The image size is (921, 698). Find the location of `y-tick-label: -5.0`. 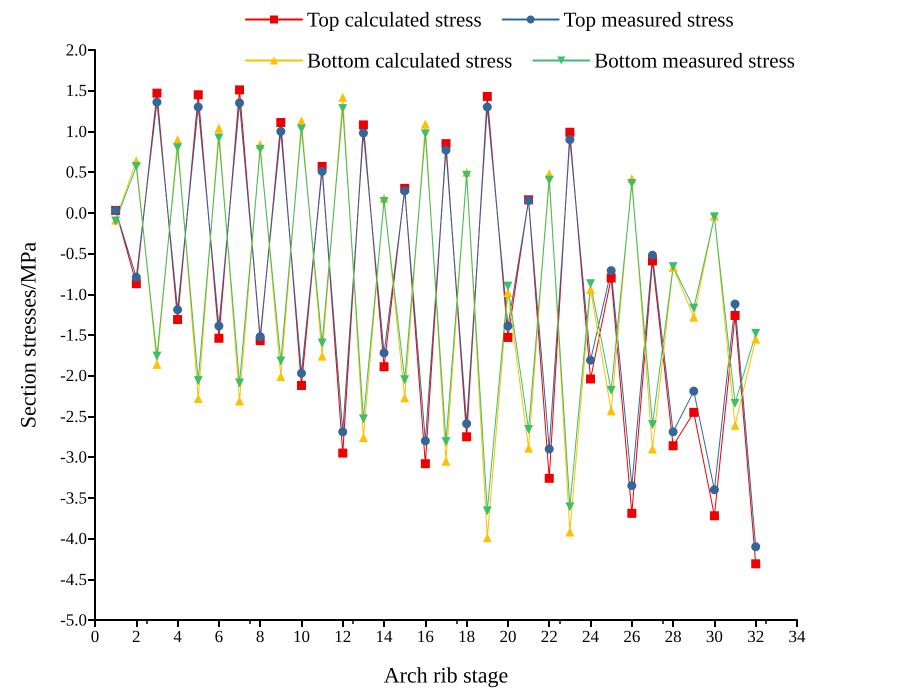

y-tick-label: -5.0 is located at coordinates (73, 620).